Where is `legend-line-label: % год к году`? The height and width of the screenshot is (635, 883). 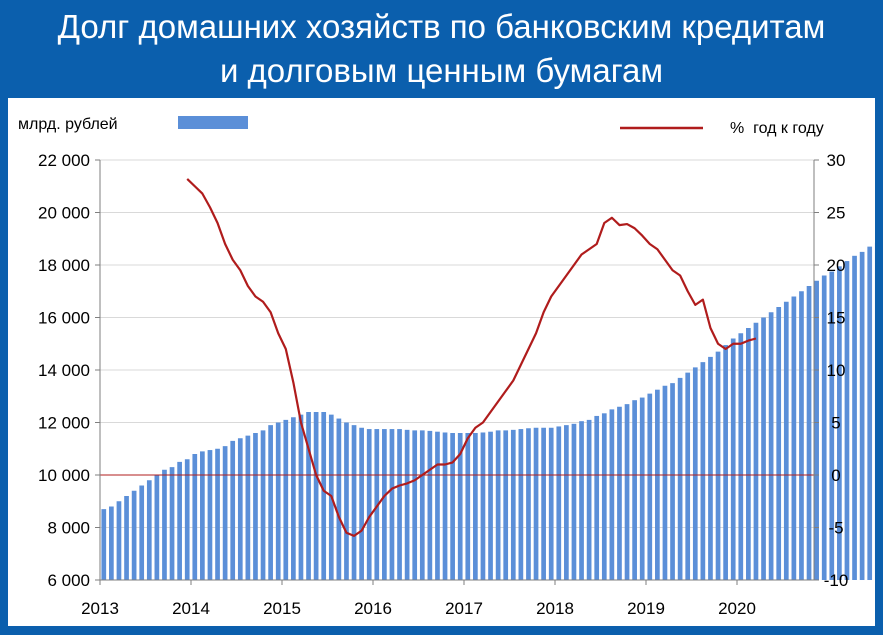 legend-line-label: % год к году is located at coordinates (777, 128).